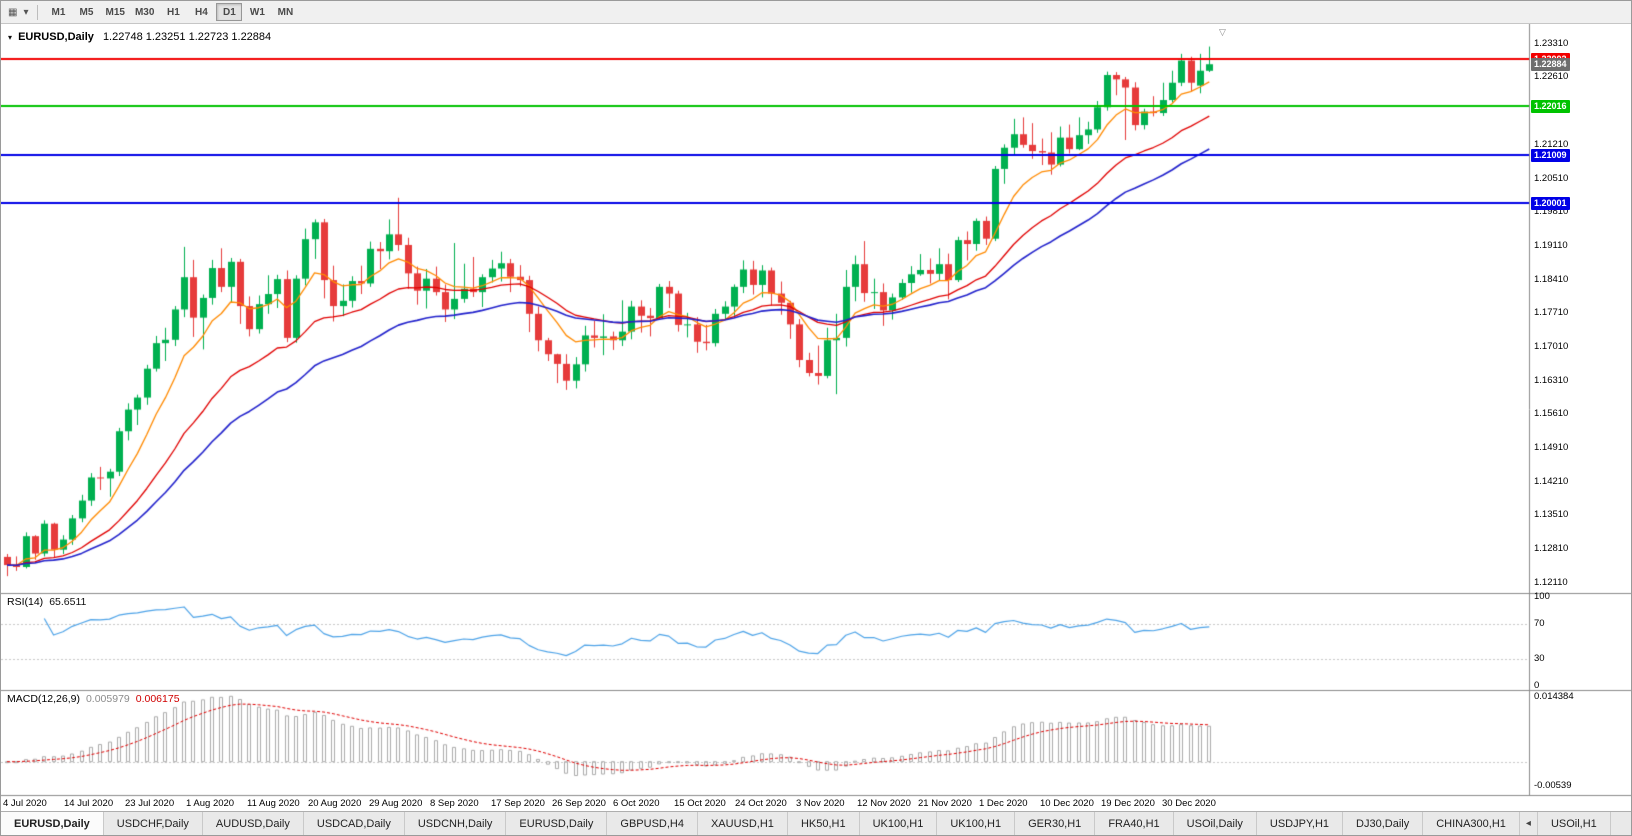  What do you see at coordinates (1055, 823) in the screenshot?
I see `chart-tab-ger30: GER30,H1` at bounding box center [1055, 823].